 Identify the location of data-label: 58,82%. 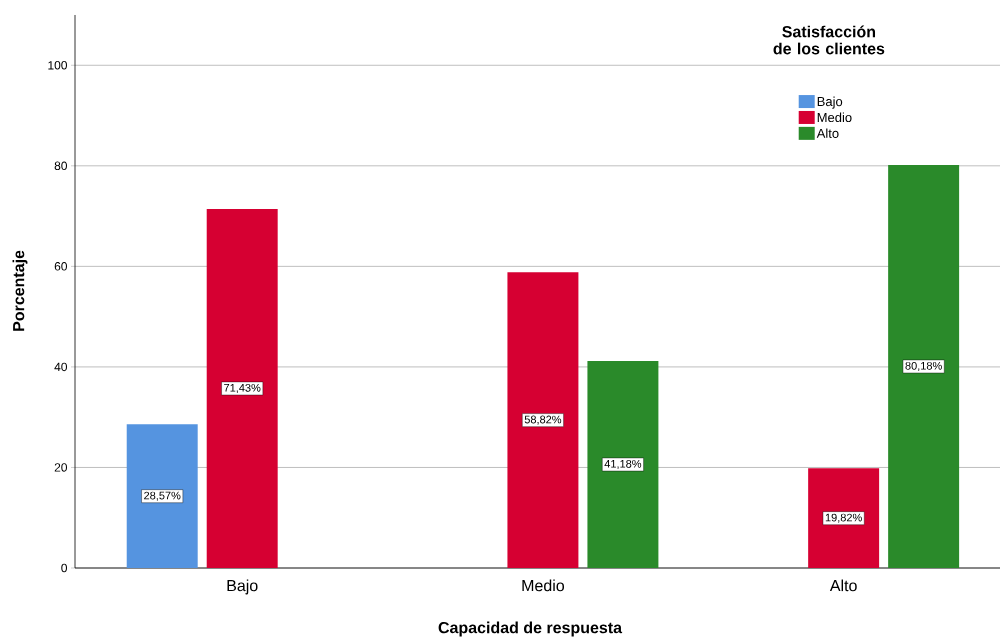
(543, 420).